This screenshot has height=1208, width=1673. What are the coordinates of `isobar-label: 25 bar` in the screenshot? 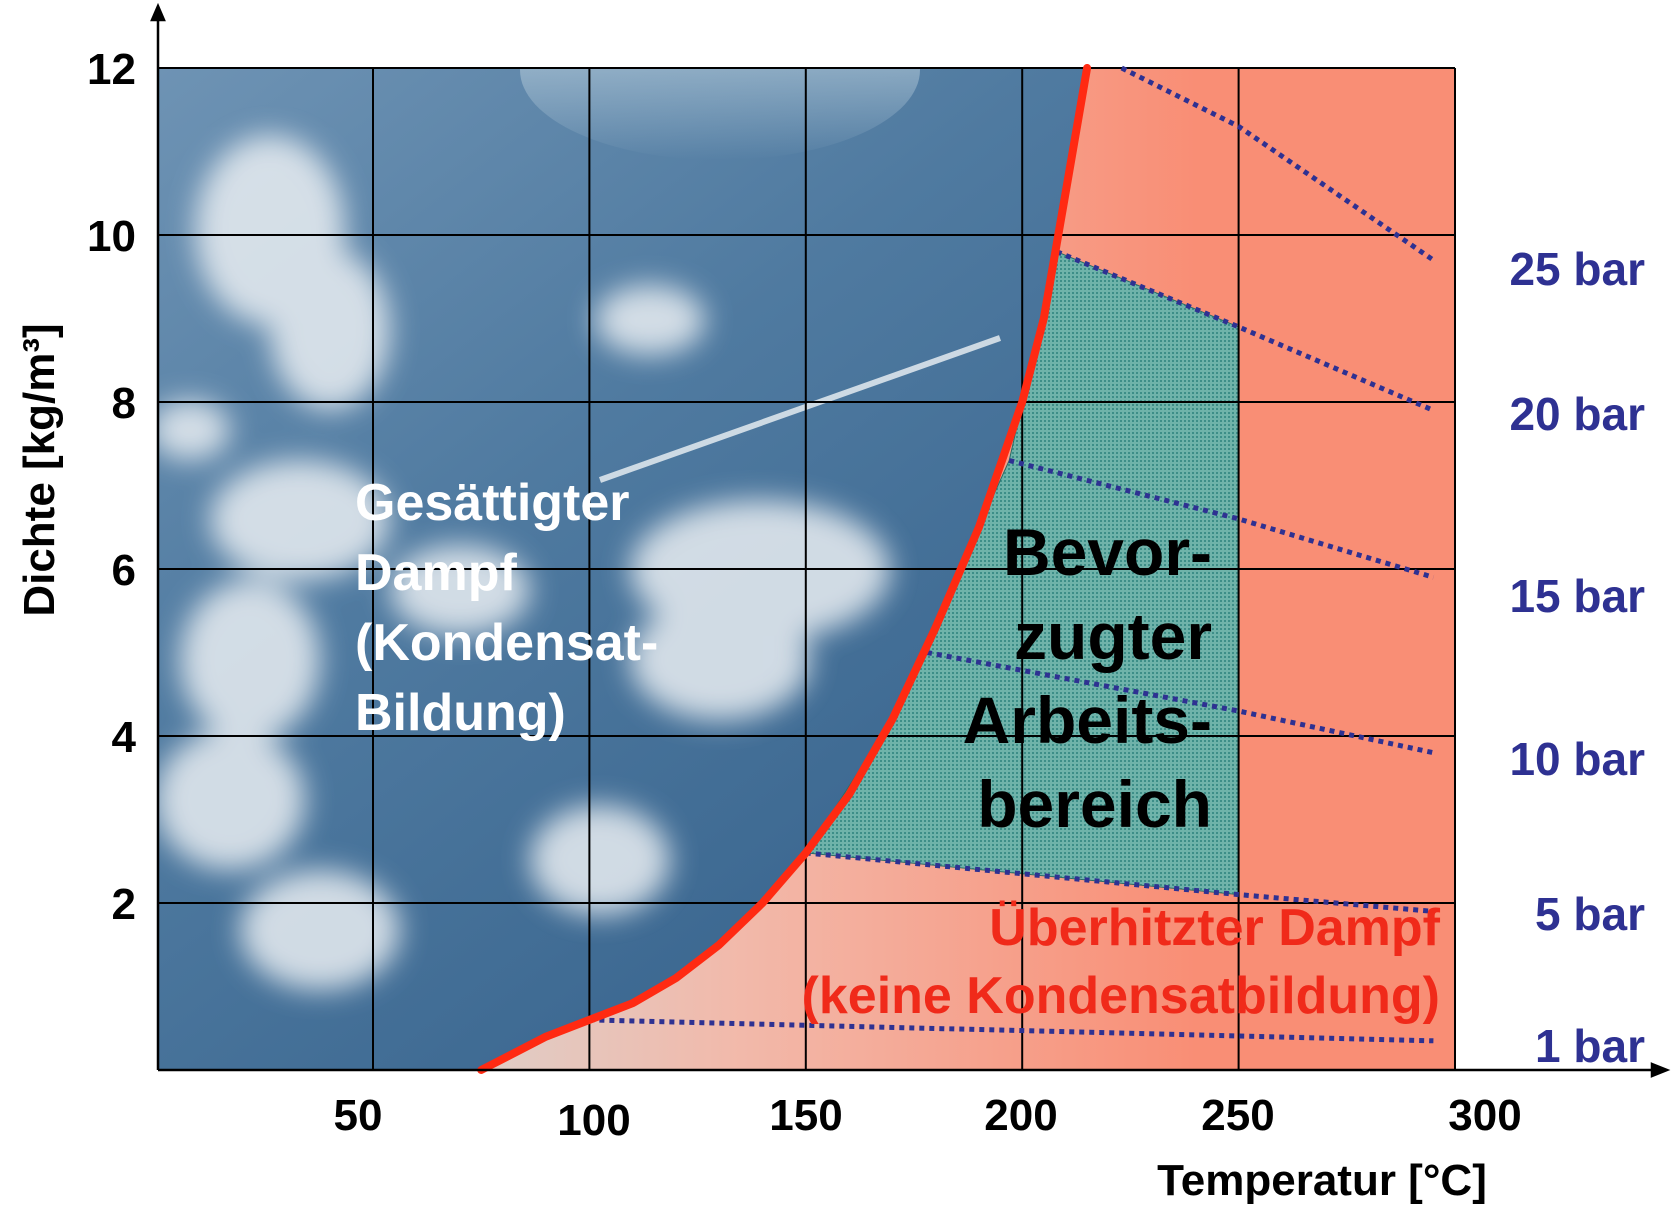 It's located at (1577, 269).